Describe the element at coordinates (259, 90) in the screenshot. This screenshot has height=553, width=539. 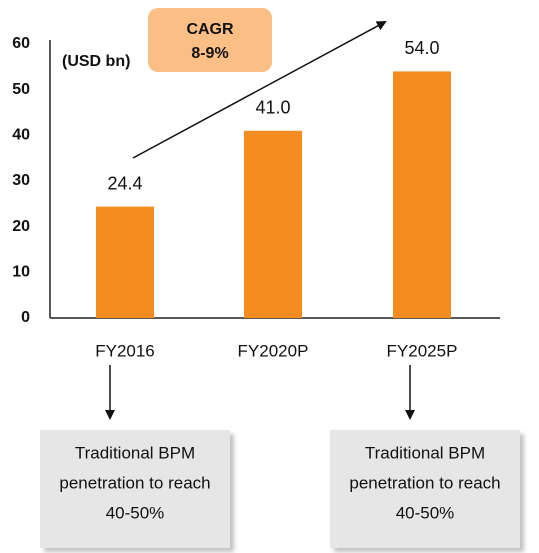
I see `trend-arrow` at that location.